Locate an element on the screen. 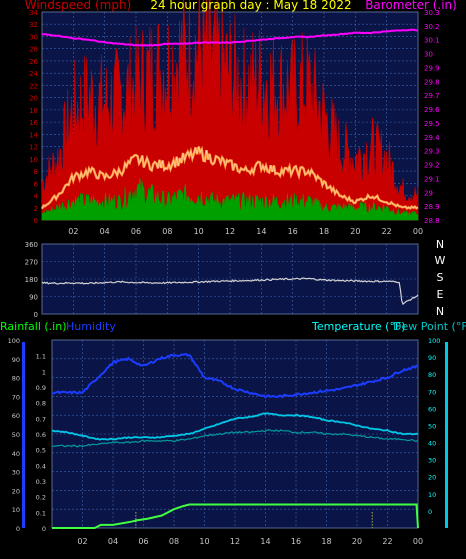 The image size is (466, 559). temp-y-tick-label: 40 is located at coordinates (432, 444).